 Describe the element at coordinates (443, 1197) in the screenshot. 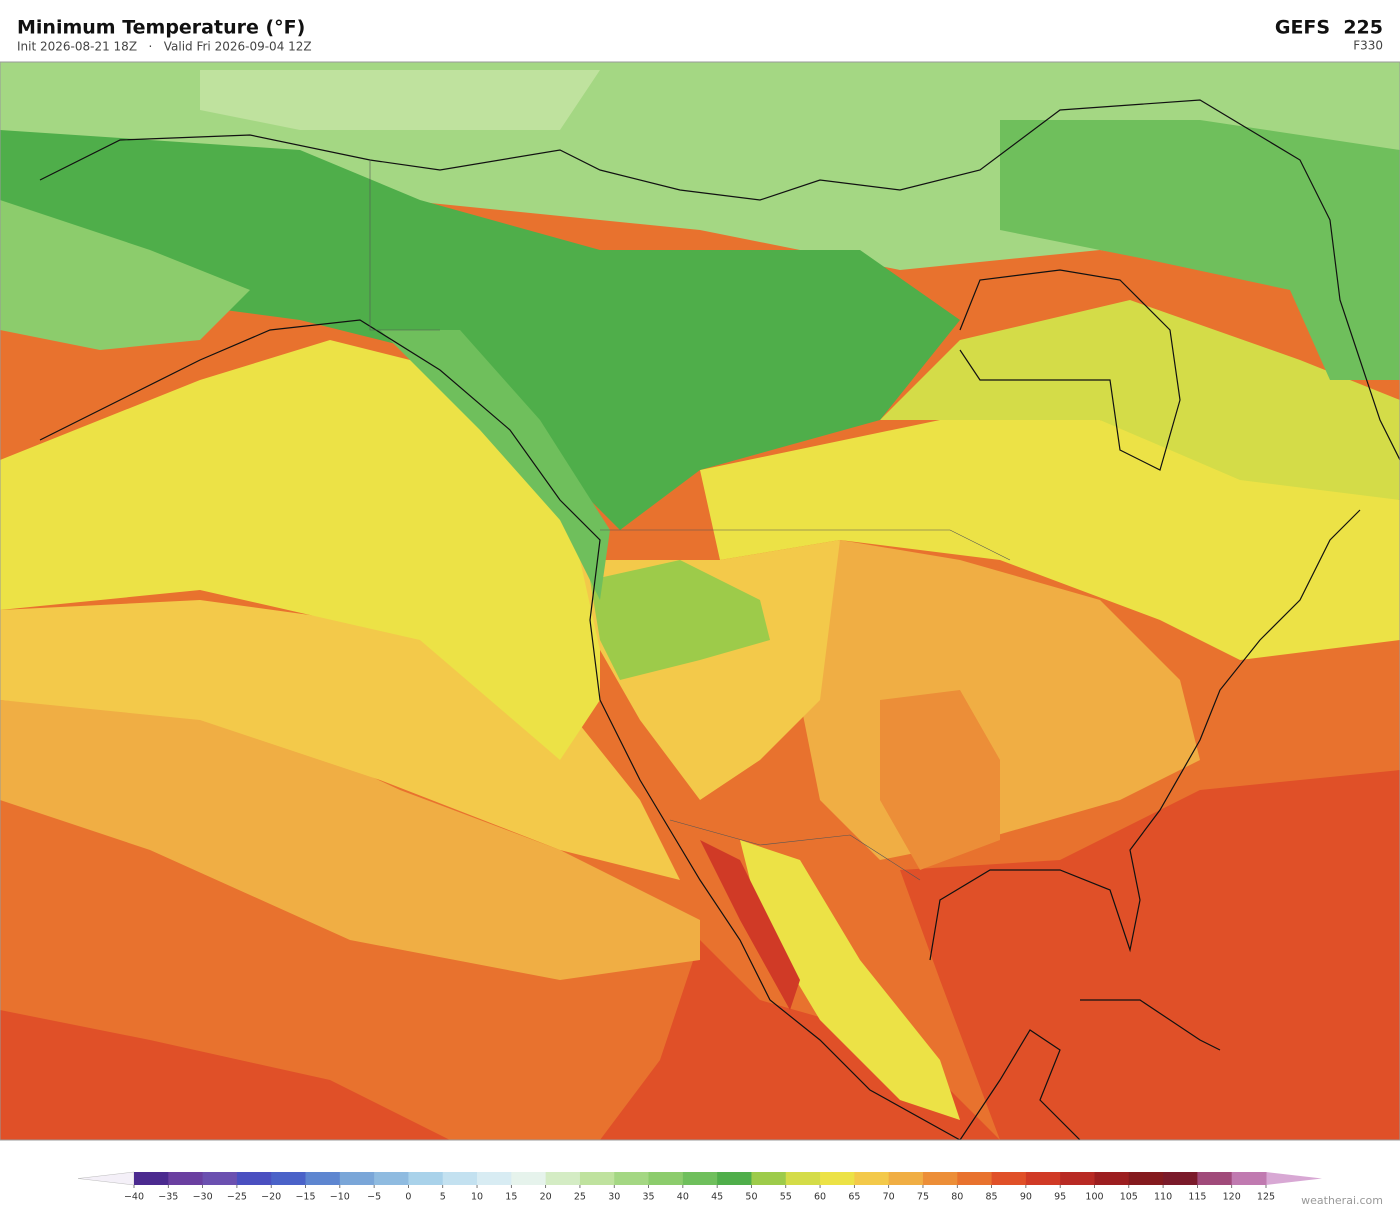

I see `colorbar-tick-label: 5` at that location.